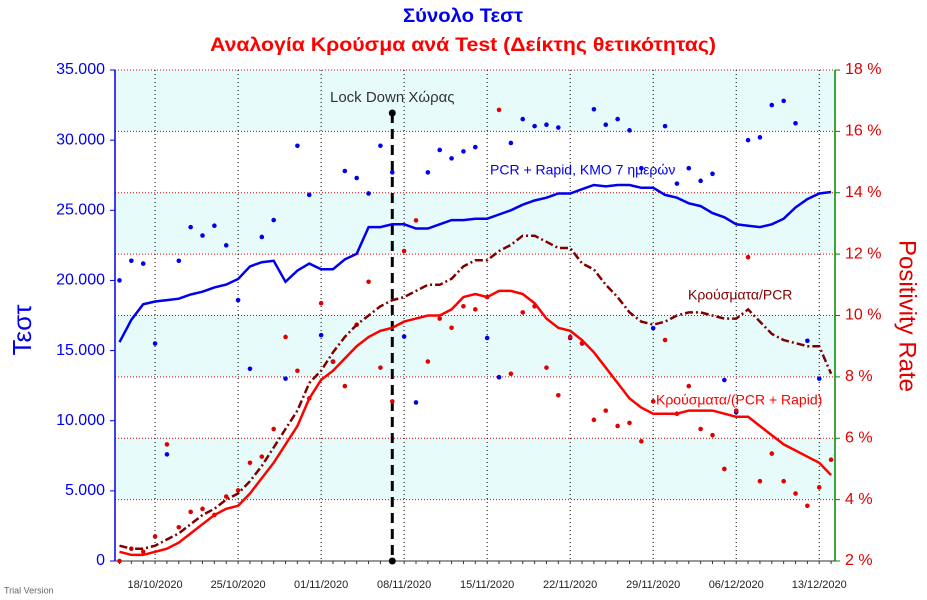 The height and width of the screenshot is (600, 927). Describe the element at coordinates (863, 131) in the screenshot. I see `y2-tick-label: 16 %` at that location.